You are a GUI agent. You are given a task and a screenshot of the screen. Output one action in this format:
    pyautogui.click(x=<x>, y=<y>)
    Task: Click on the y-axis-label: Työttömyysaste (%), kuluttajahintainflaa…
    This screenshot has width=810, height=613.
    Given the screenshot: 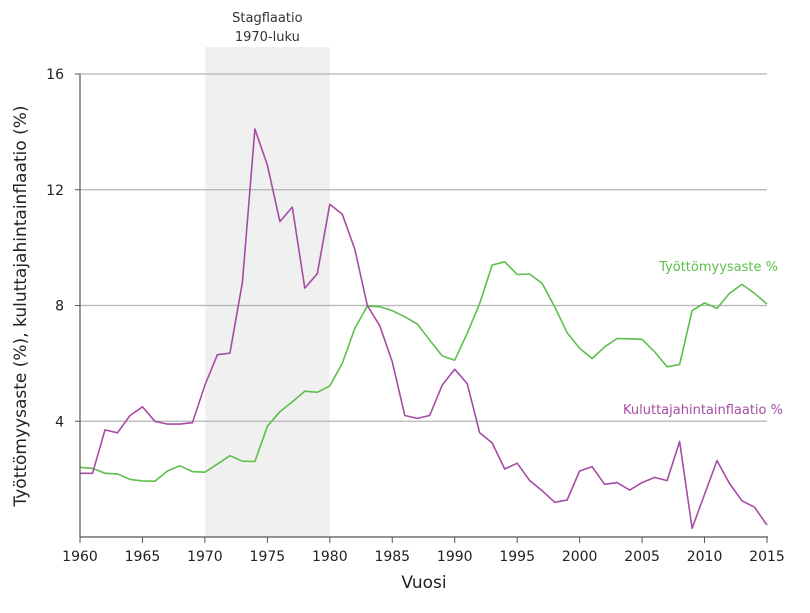 What is the action you would take?
    pyautogui.click(x=21, y=307)
    